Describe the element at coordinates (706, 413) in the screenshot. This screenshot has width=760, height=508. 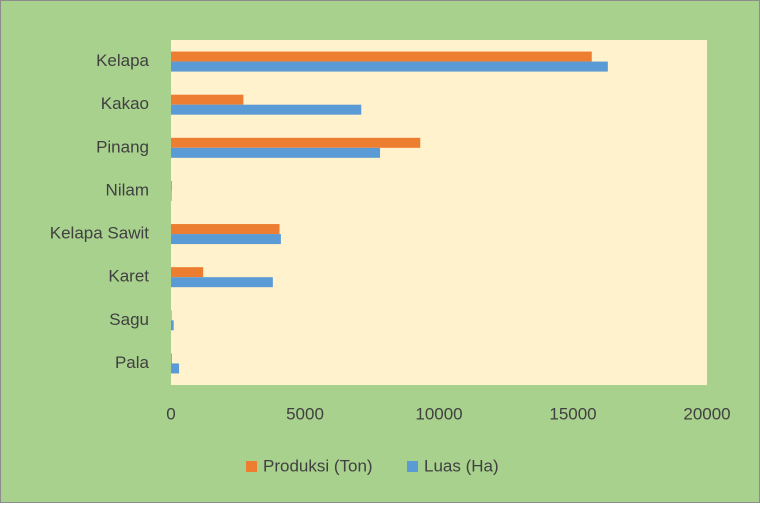
I see `x-tick-label: 20000` at that location.